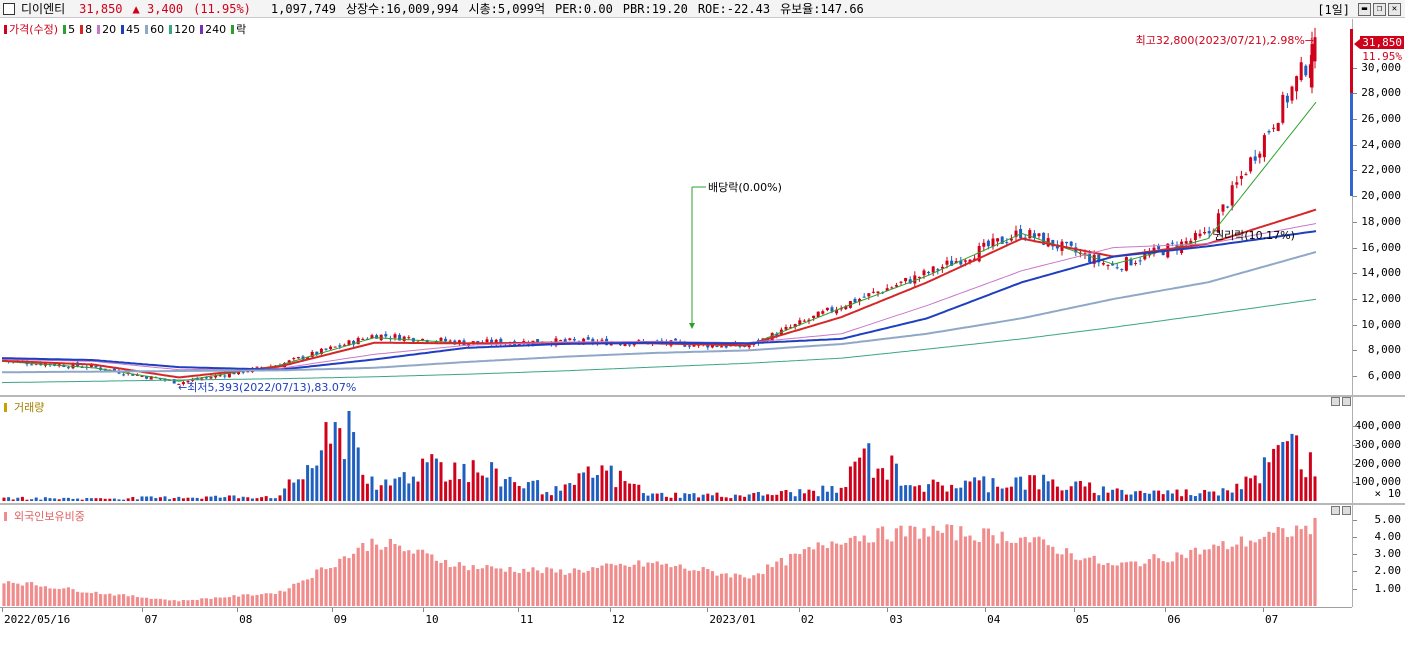  I want to click on volume-legend: 거래량, so click(24, 407).